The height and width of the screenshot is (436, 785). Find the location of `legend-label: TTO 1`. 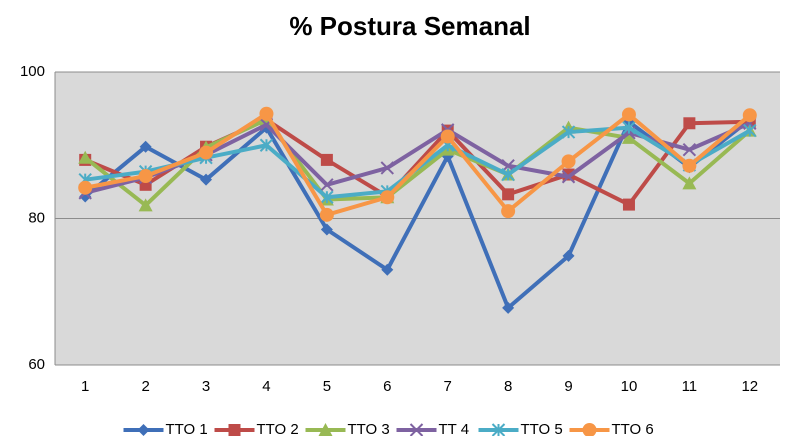

legend-label: TTO 1 is located at coordinates (187, 428).